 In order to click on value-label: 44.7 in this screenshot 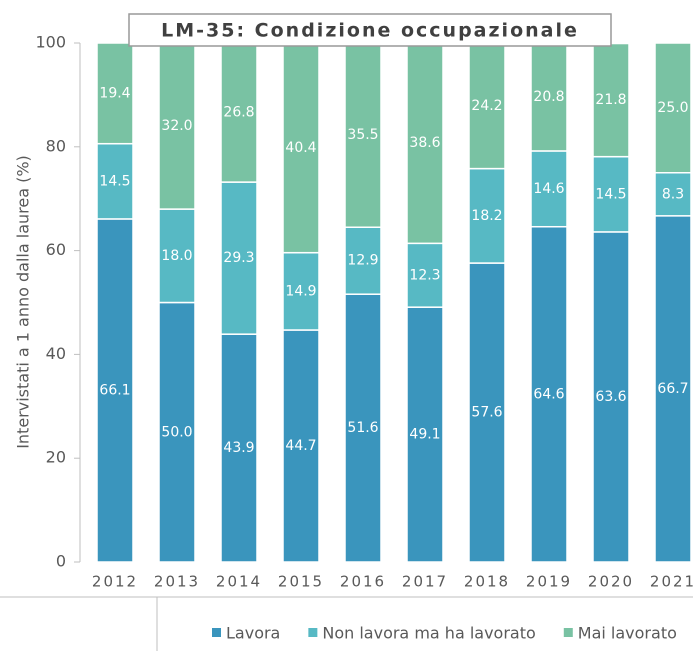, I will do `click(300, 446)`.